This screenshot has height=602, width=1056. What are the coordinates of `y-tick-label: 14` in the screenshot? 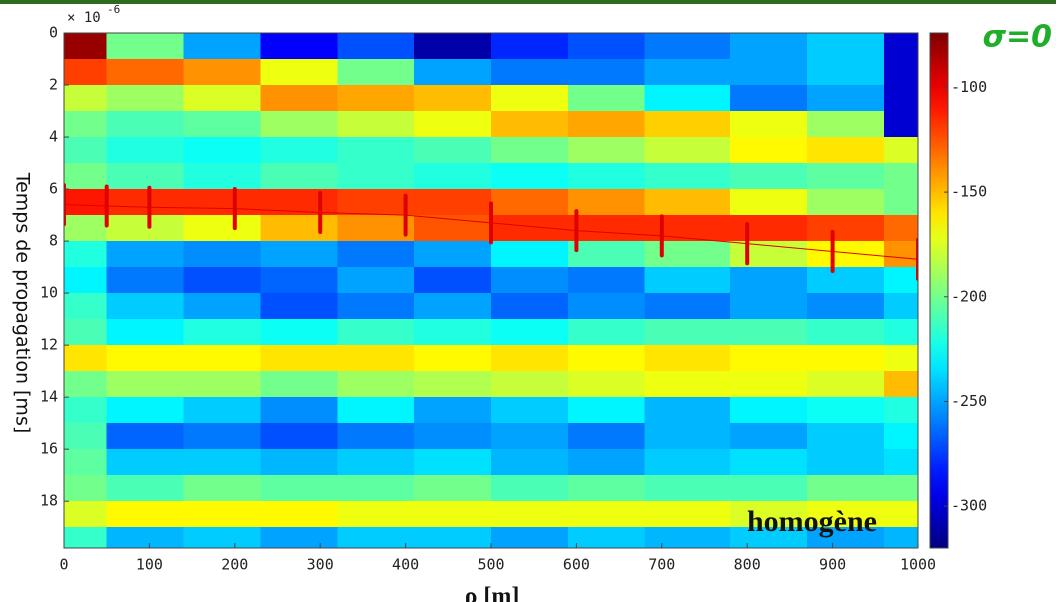 It's located at (49, 397).